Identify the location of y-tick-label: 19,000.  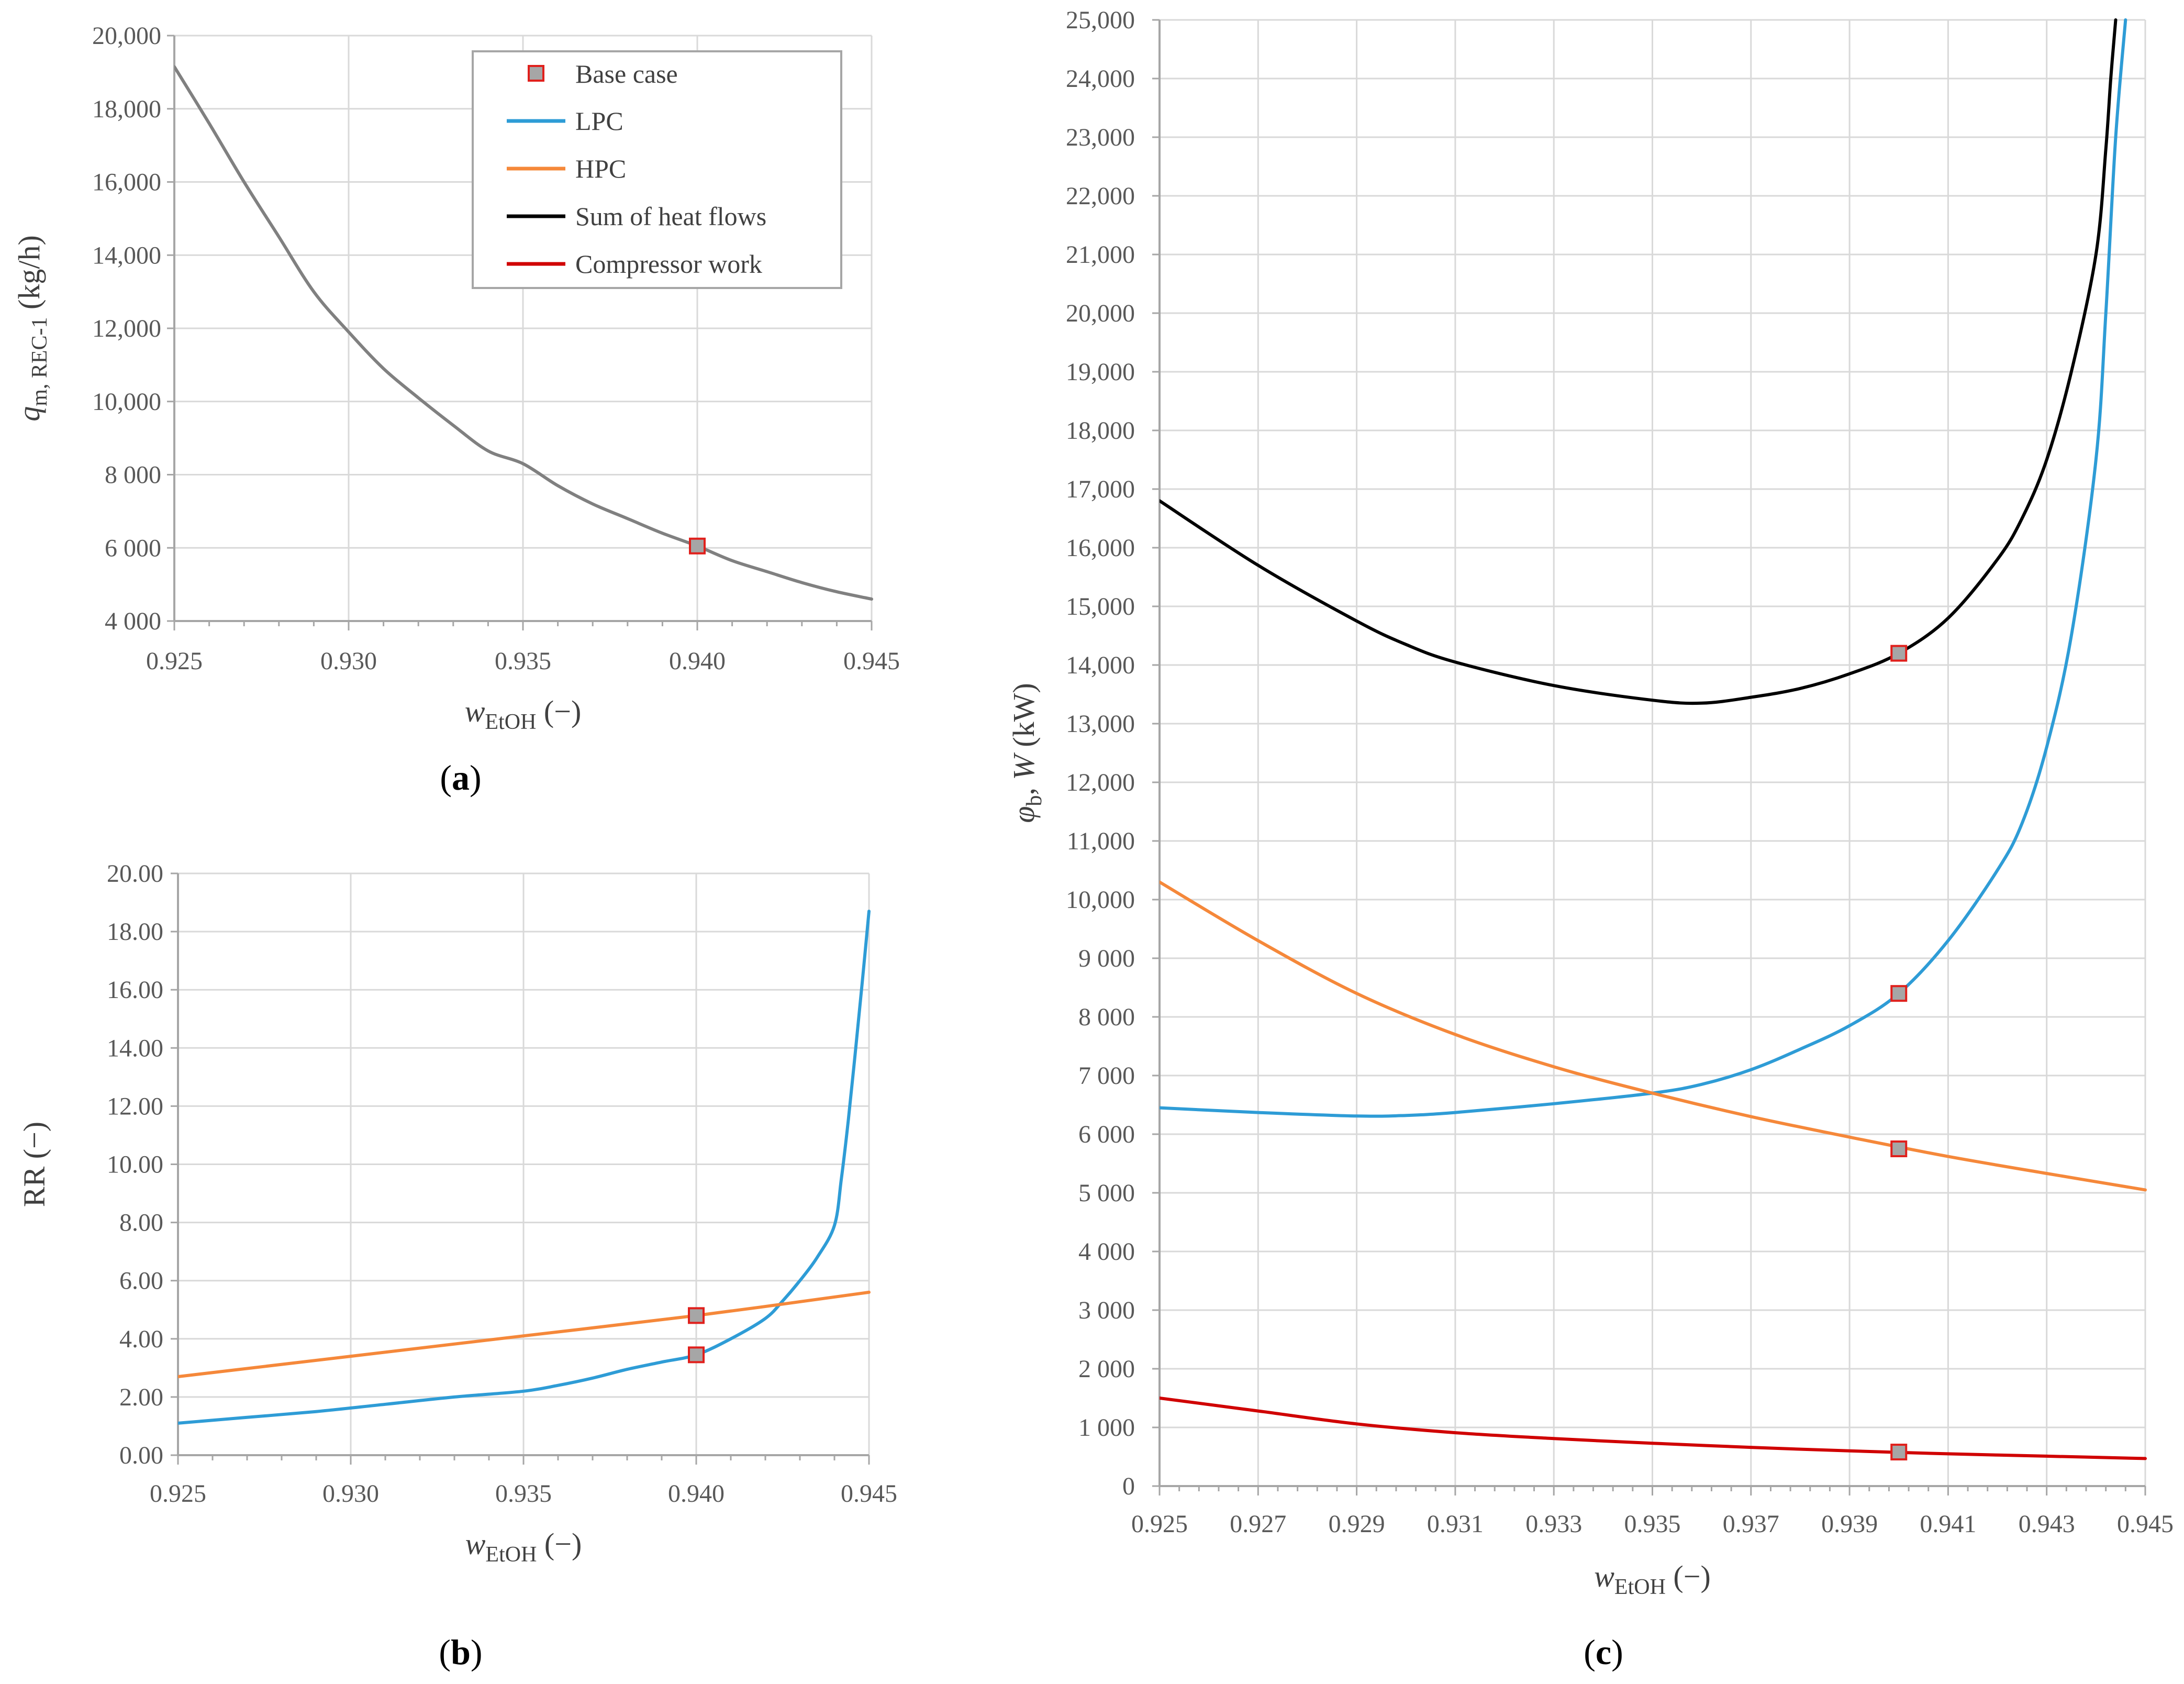
(1101, 372).